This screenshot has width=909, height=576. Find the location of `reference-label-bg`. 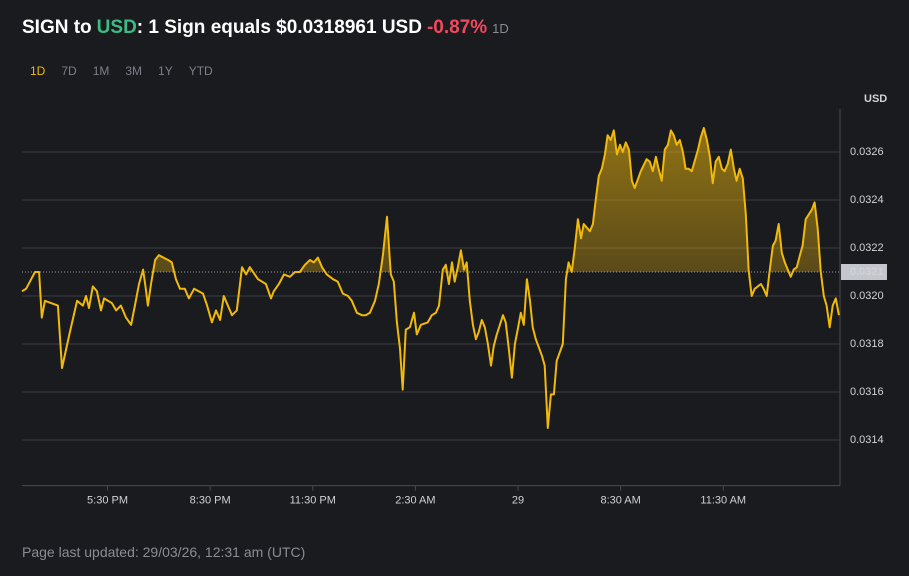

reference-label-bg is located at coordinates (864, 272).